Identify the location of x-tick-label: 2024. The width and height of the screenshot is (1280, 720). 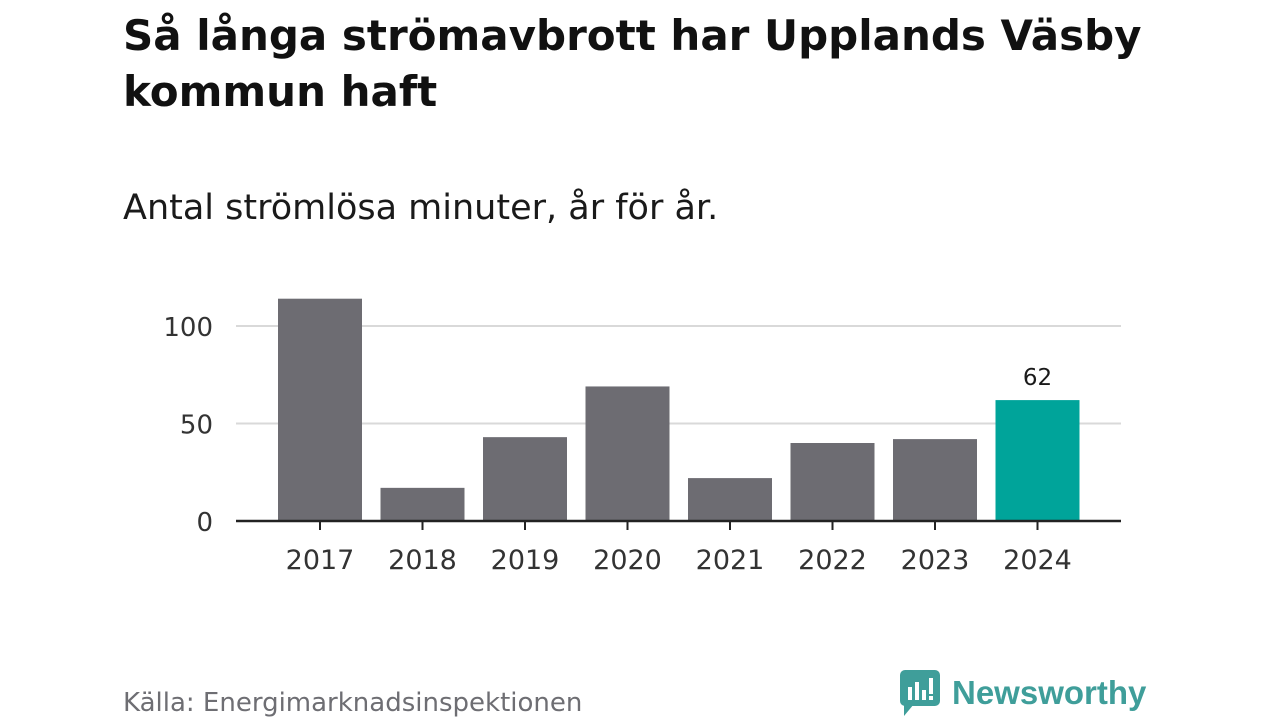
(1037, 560).